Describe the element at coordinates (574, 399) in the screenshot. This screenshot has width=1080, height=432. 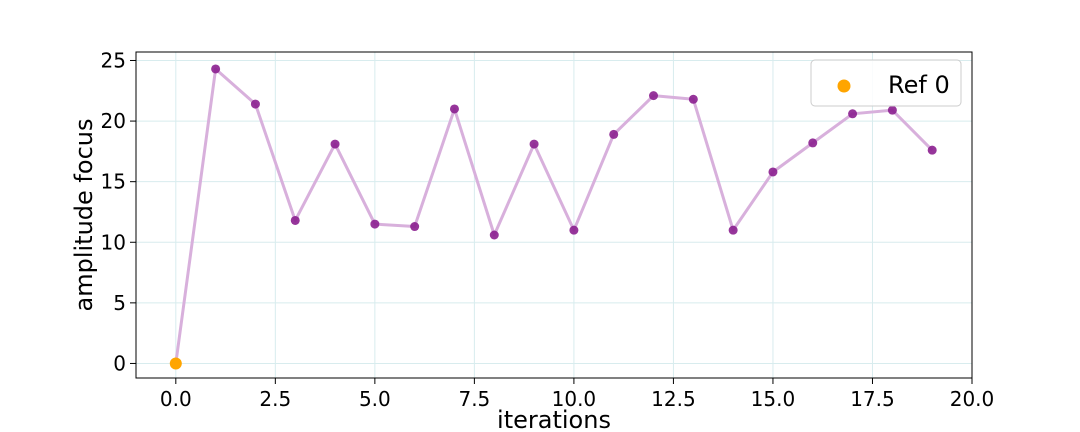
I see `x-tick-label: 10.0` at that location.